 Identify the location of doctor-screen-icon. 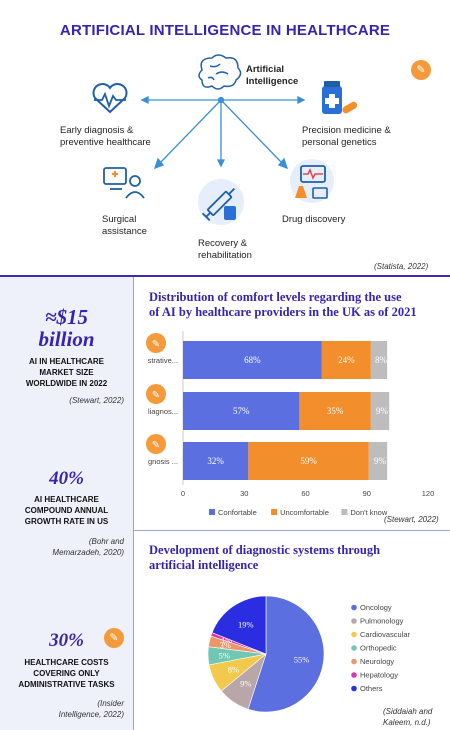
(124, 183).